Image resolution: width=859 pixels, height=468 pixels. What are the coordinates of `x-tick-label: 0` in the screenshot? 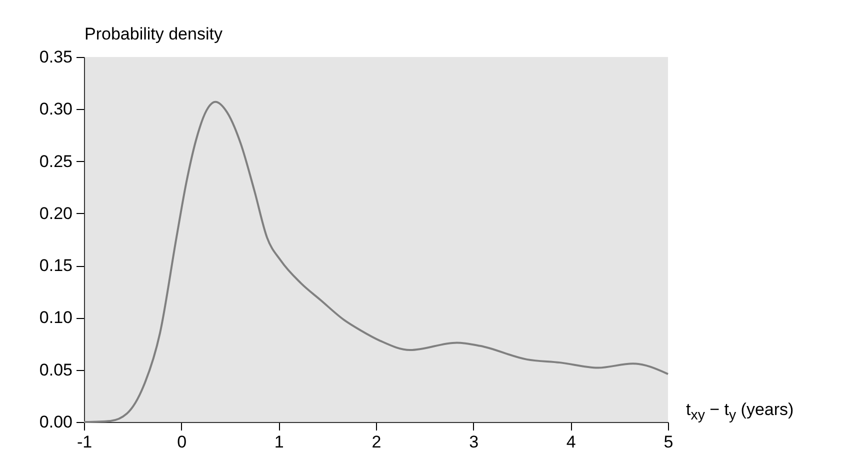 It's located at (182, 442).